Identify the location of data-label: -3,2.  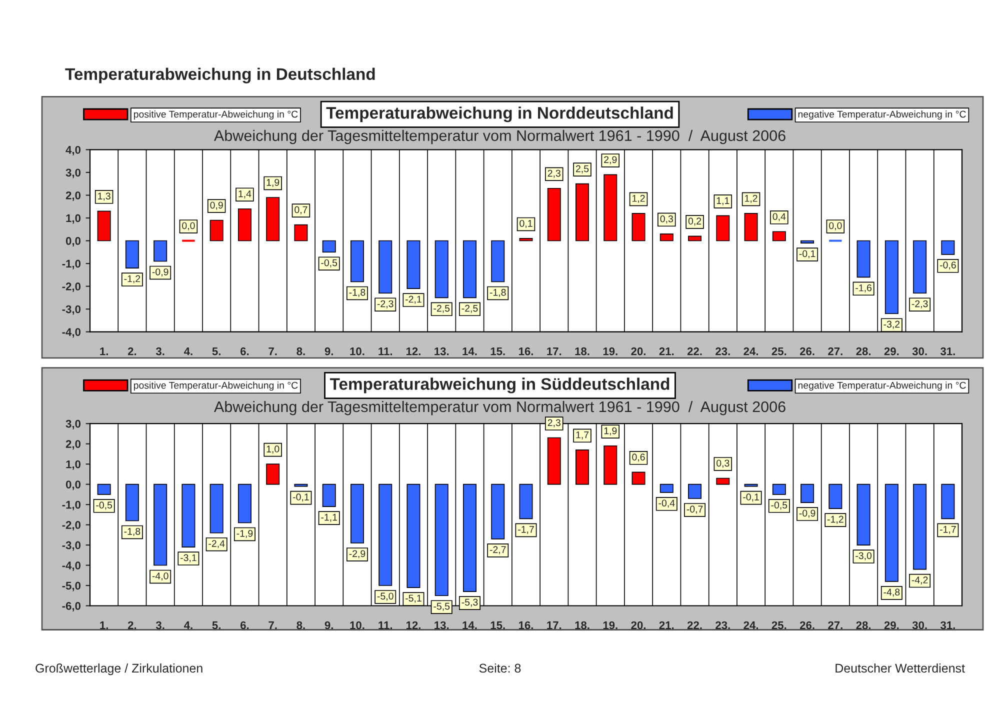
(892, 324).